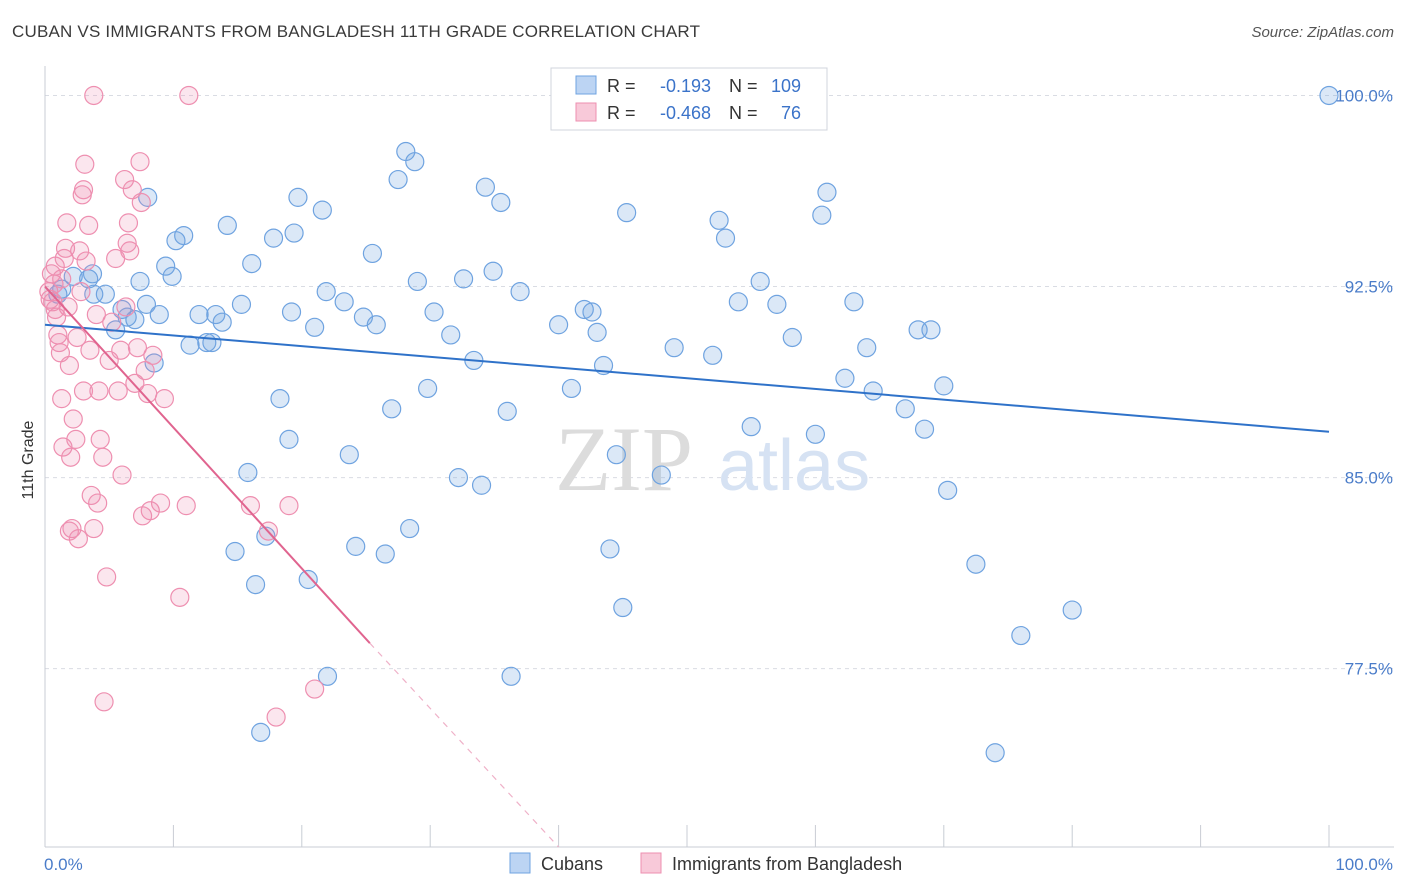 The height and width of the screenshot is (892, 1406). What do you see at coordinates (1364, 382) in the screenshot?
I see `y-tick-labels: 77.5% 85.0% 92.5% 100.0%` at bounding box center [1364, 382].